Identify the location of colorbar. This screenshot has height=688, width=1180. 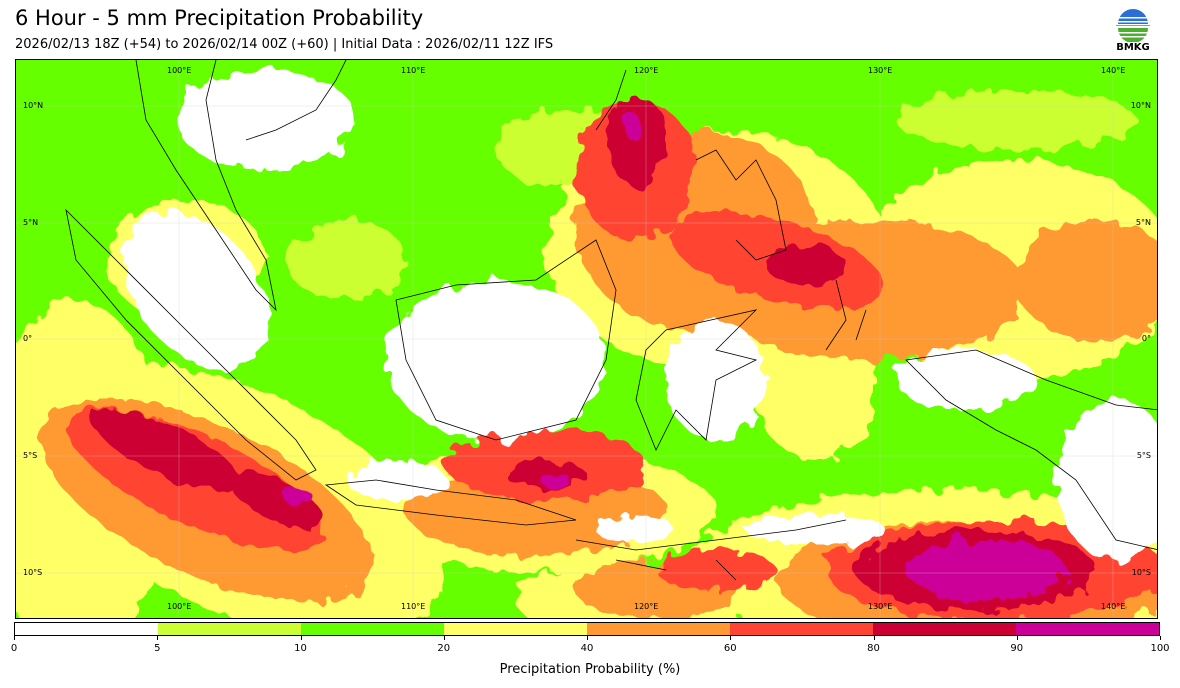
(587, 629).